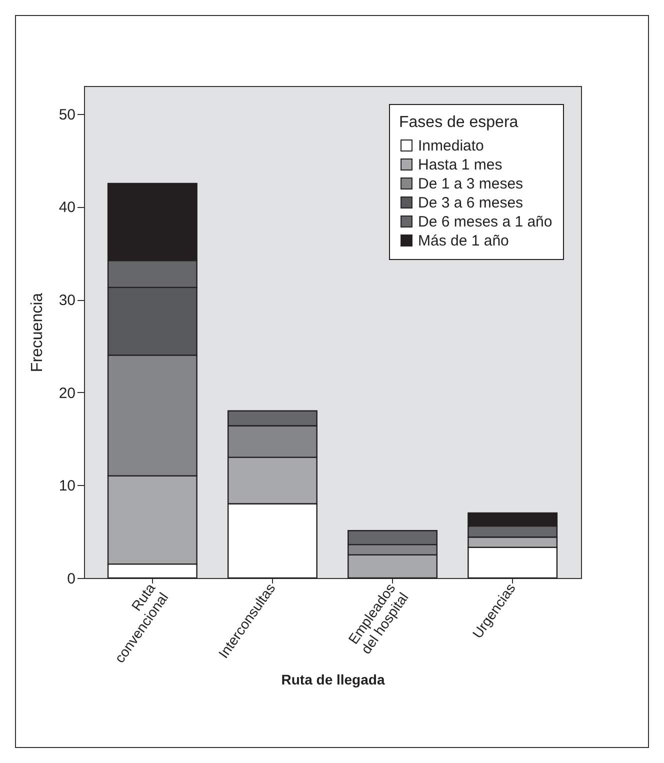 The width and height of the screenshot is (664, 763). What do you see at coordinates (71, 579) in the screenshot?
I see `y-tick-label: 0` at bounding box center [71, 579].